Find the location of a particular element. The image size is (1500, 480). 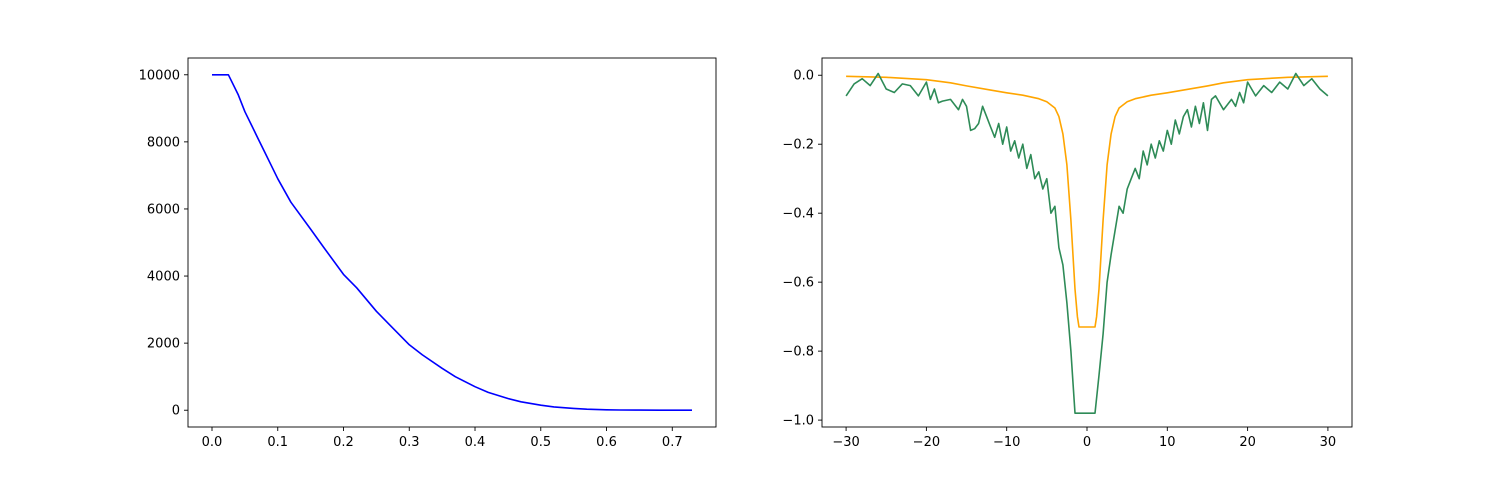

x-tick-label: 0.4 is located at coordinates (475, 442).